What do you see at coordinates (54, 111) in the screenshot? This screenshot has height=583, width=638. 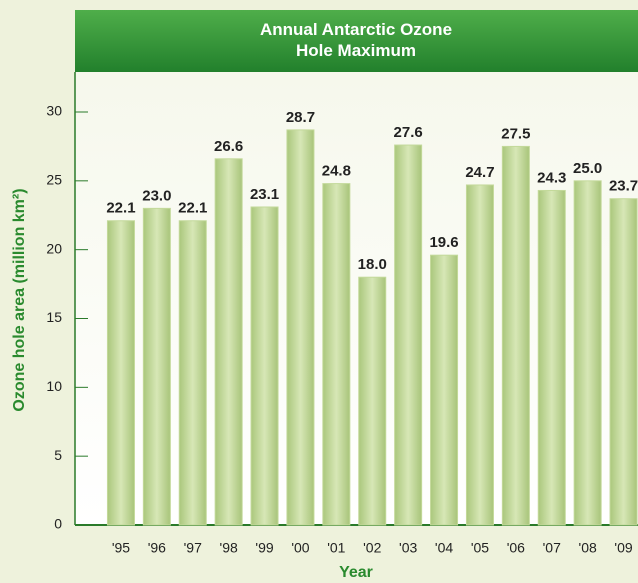 I see `y-tick-label: 30` at bounding box center [54, 111].